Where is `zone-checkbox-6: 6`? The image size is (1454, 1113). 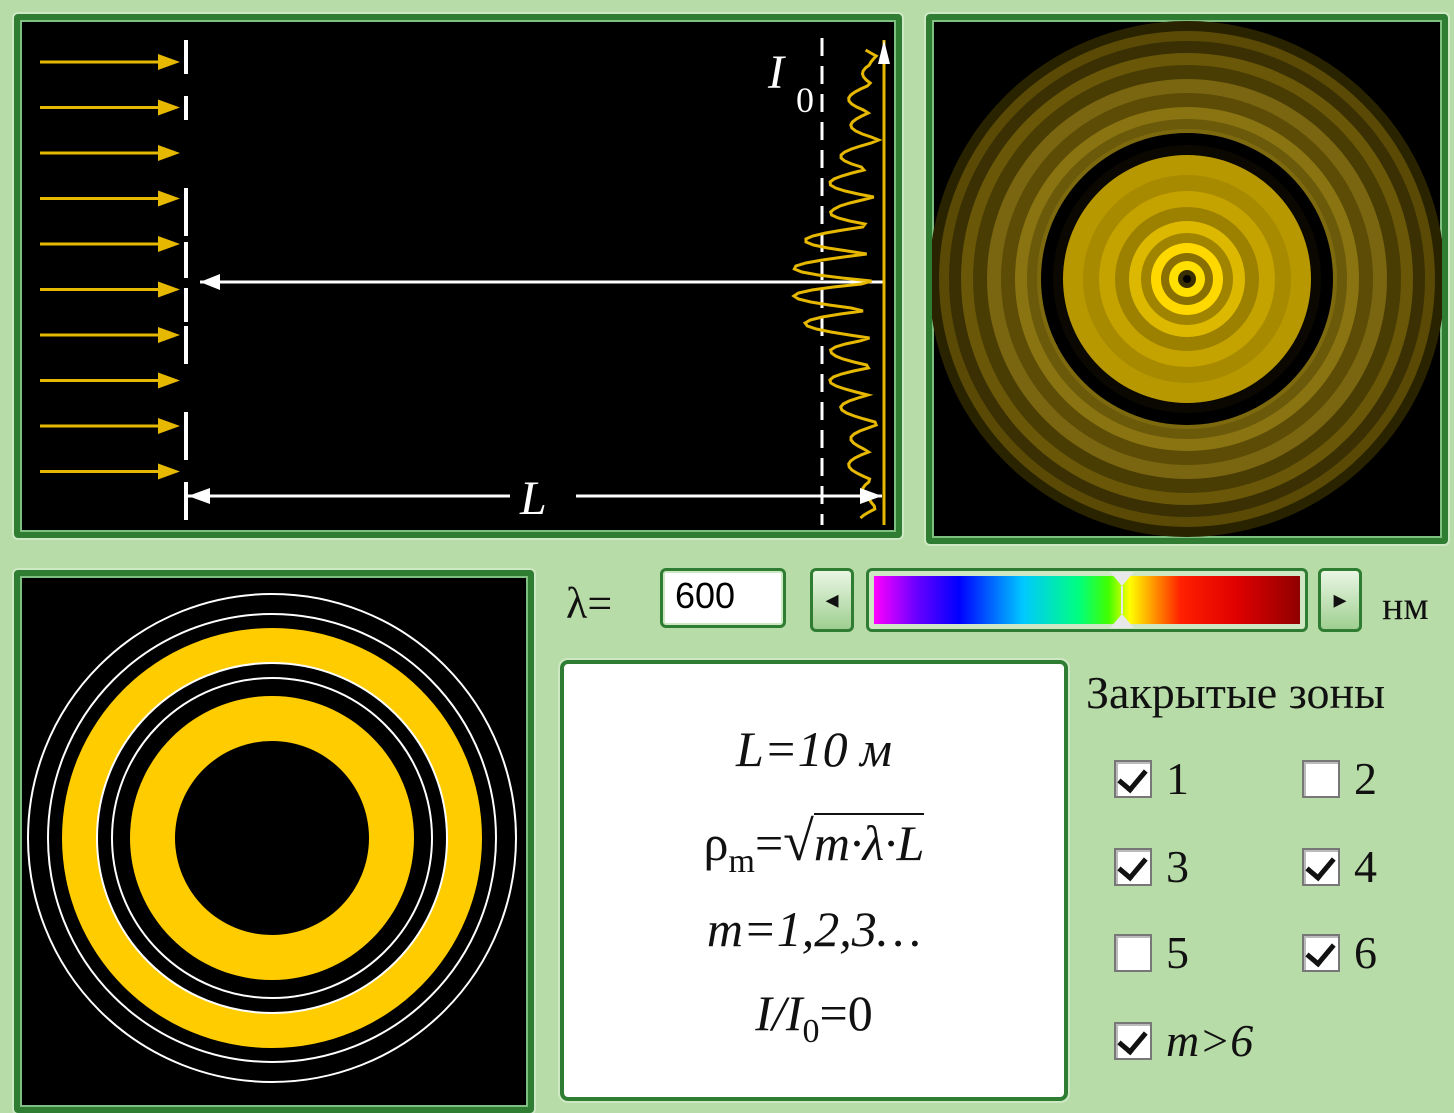
zone-checkbox-6: 6 is located at coordinates (1339, 952).